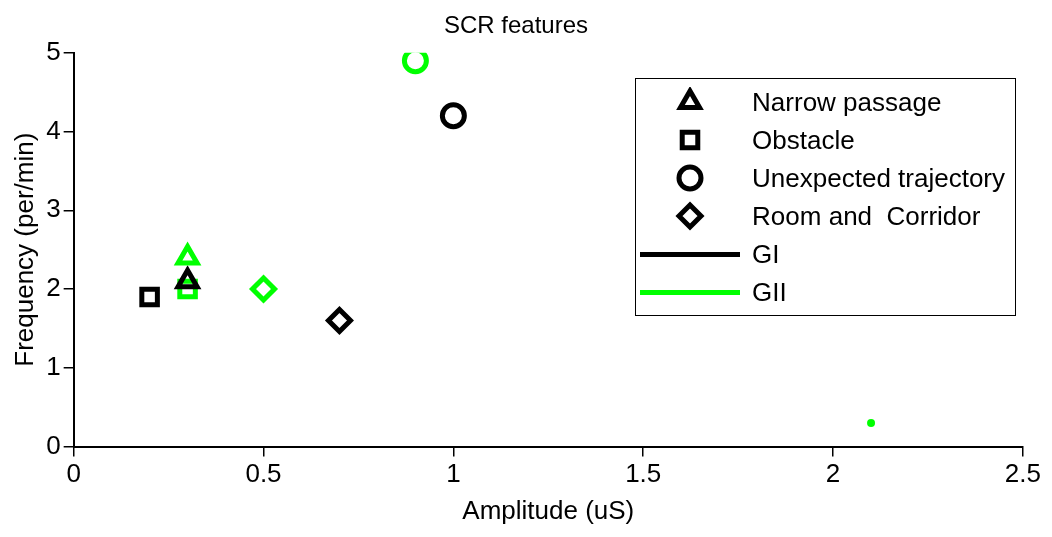 Image resolution: width=1052 pixels, height=537 pixels. Describe the element at coordinates (866, 216) in the screenshot. I see `legend-label: Room and Corridor` at that location.